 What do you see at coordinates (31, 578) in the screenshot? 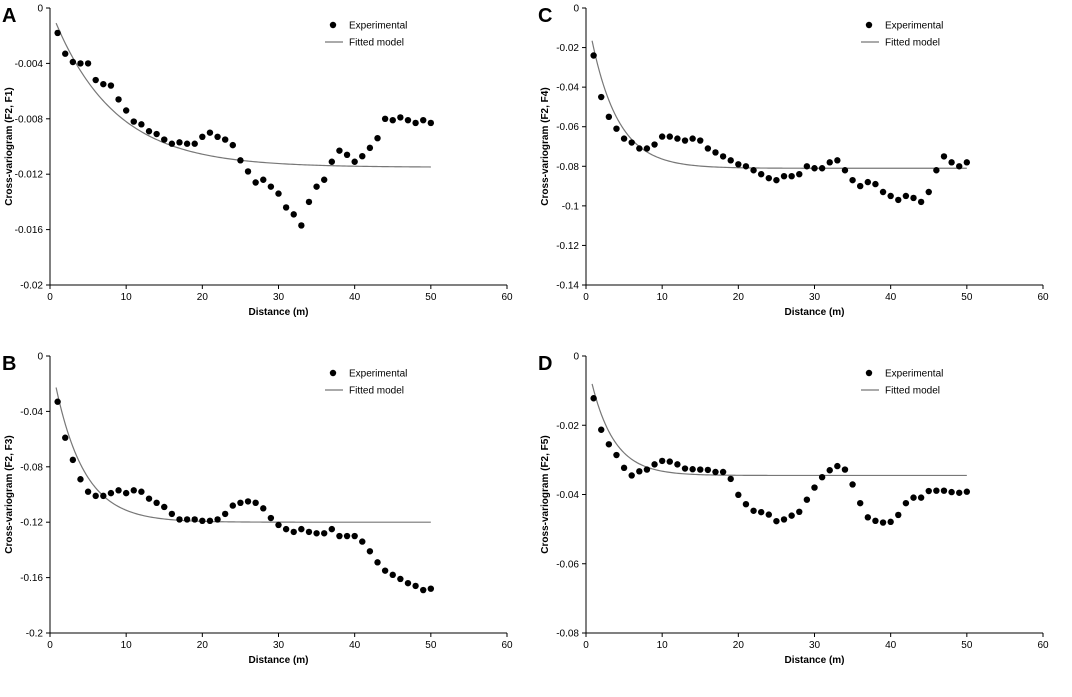
I see `y-tick-label: -0.16` at bounding box center [31, 578].